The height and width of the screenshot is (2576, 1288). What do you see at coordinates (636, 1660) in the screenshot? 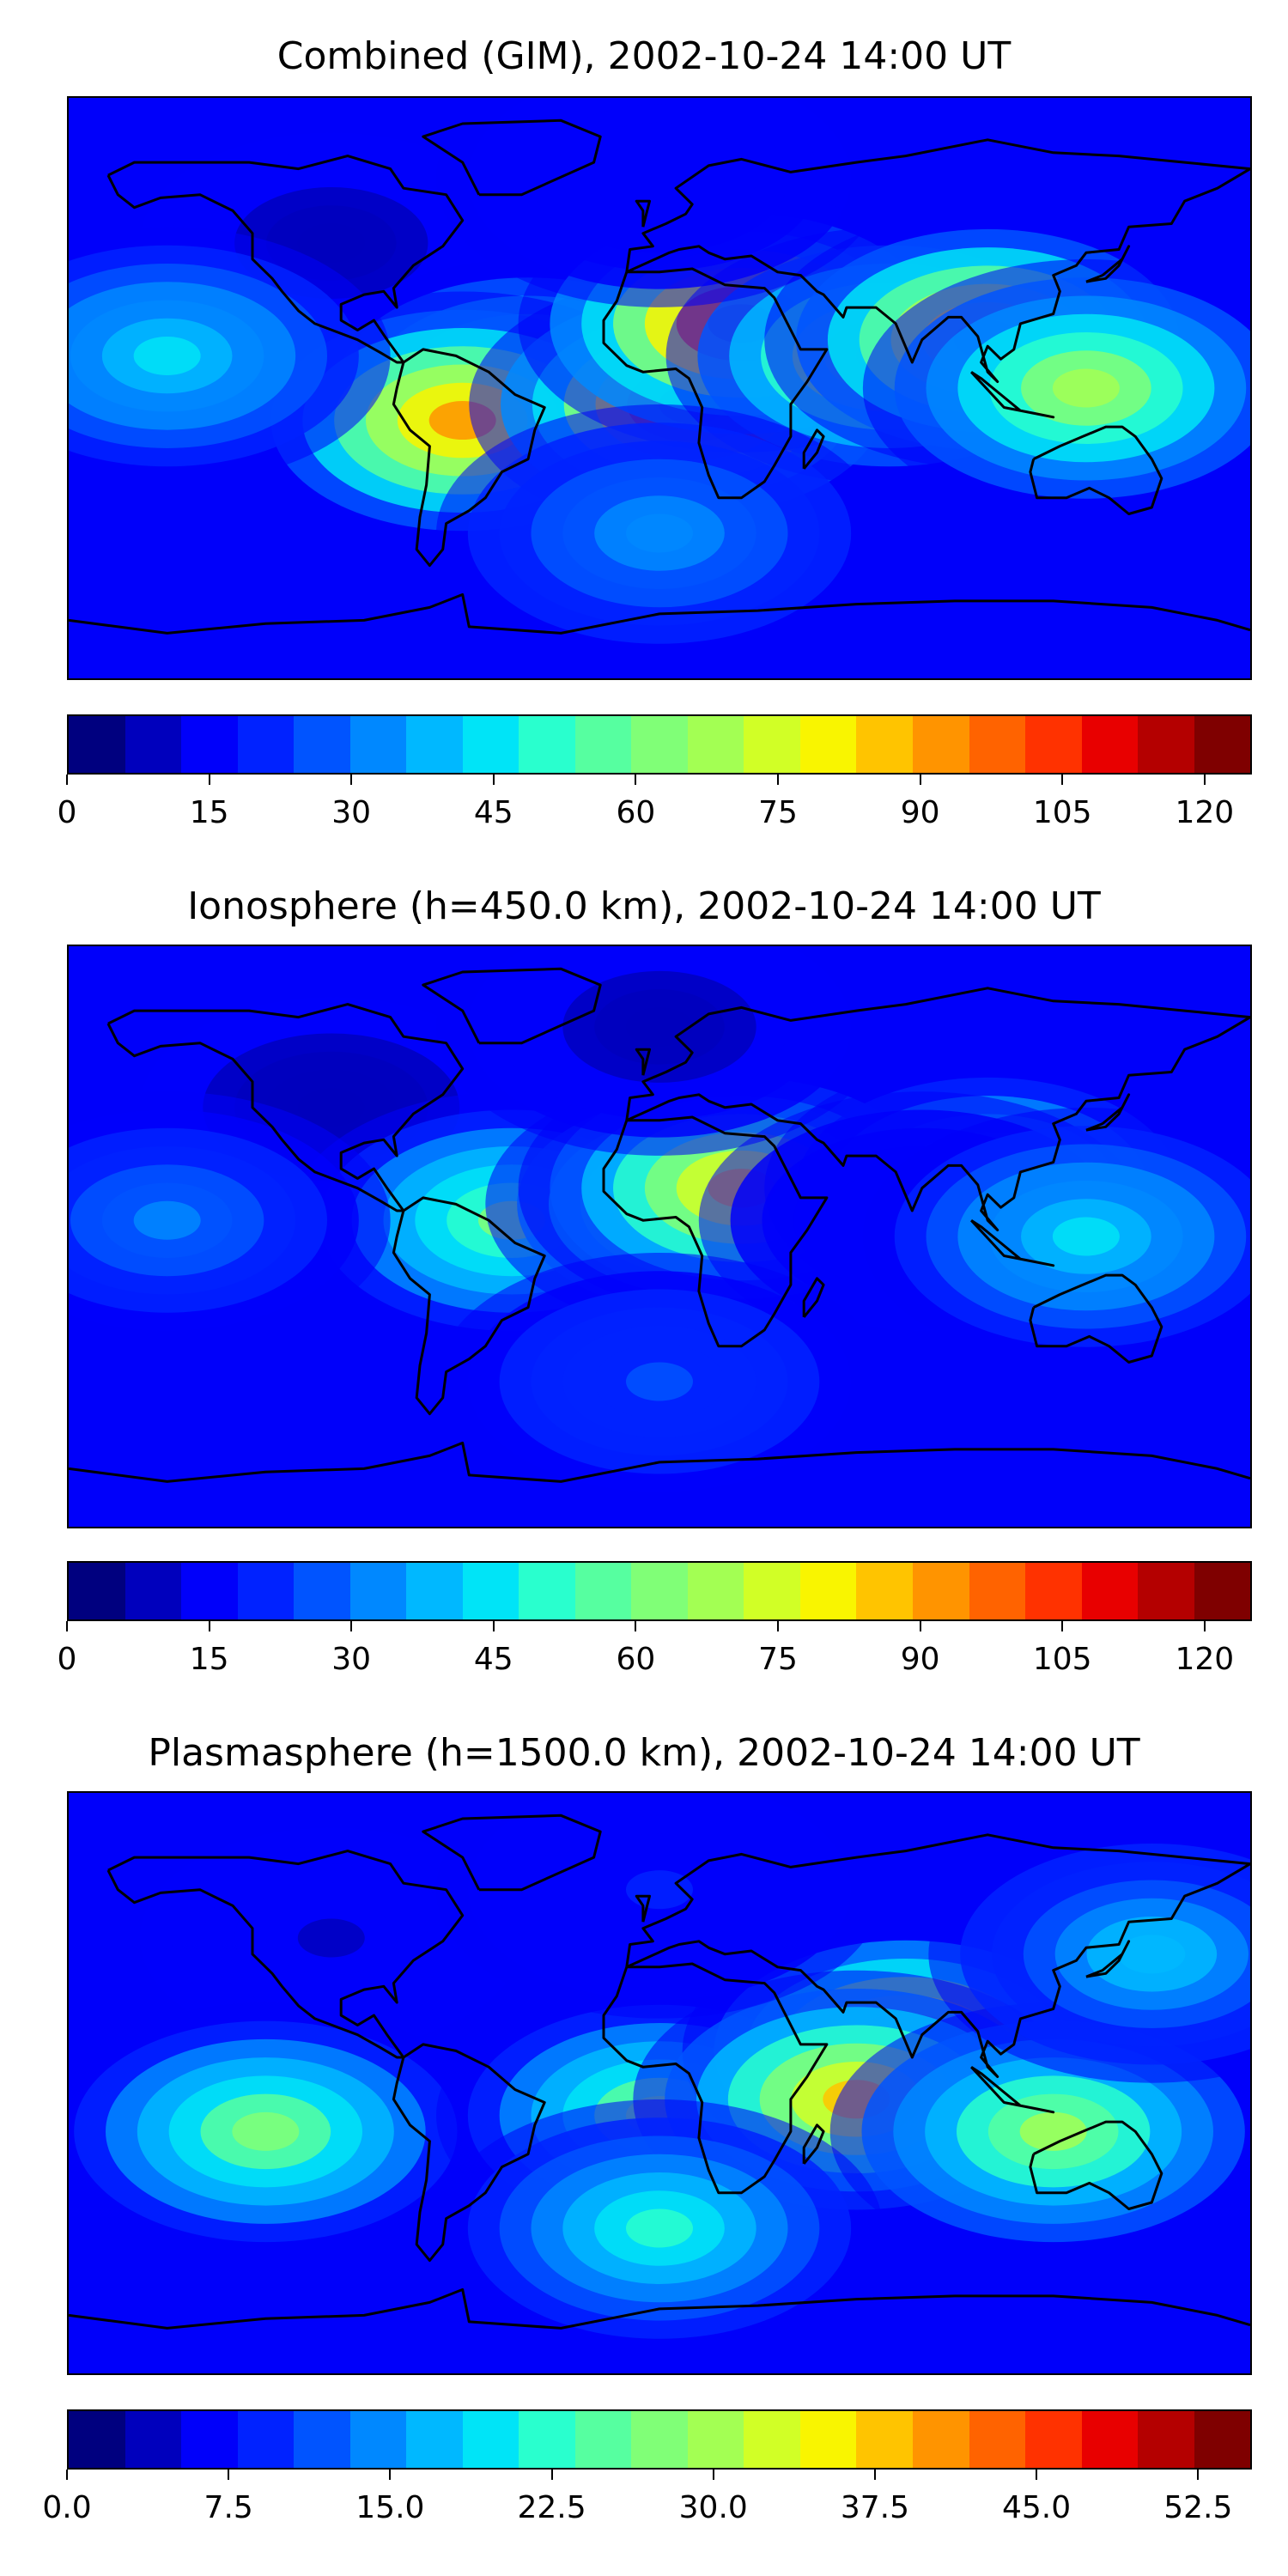
I see `colorbar-tick-label: 60` at bounding box center [636, 1660].